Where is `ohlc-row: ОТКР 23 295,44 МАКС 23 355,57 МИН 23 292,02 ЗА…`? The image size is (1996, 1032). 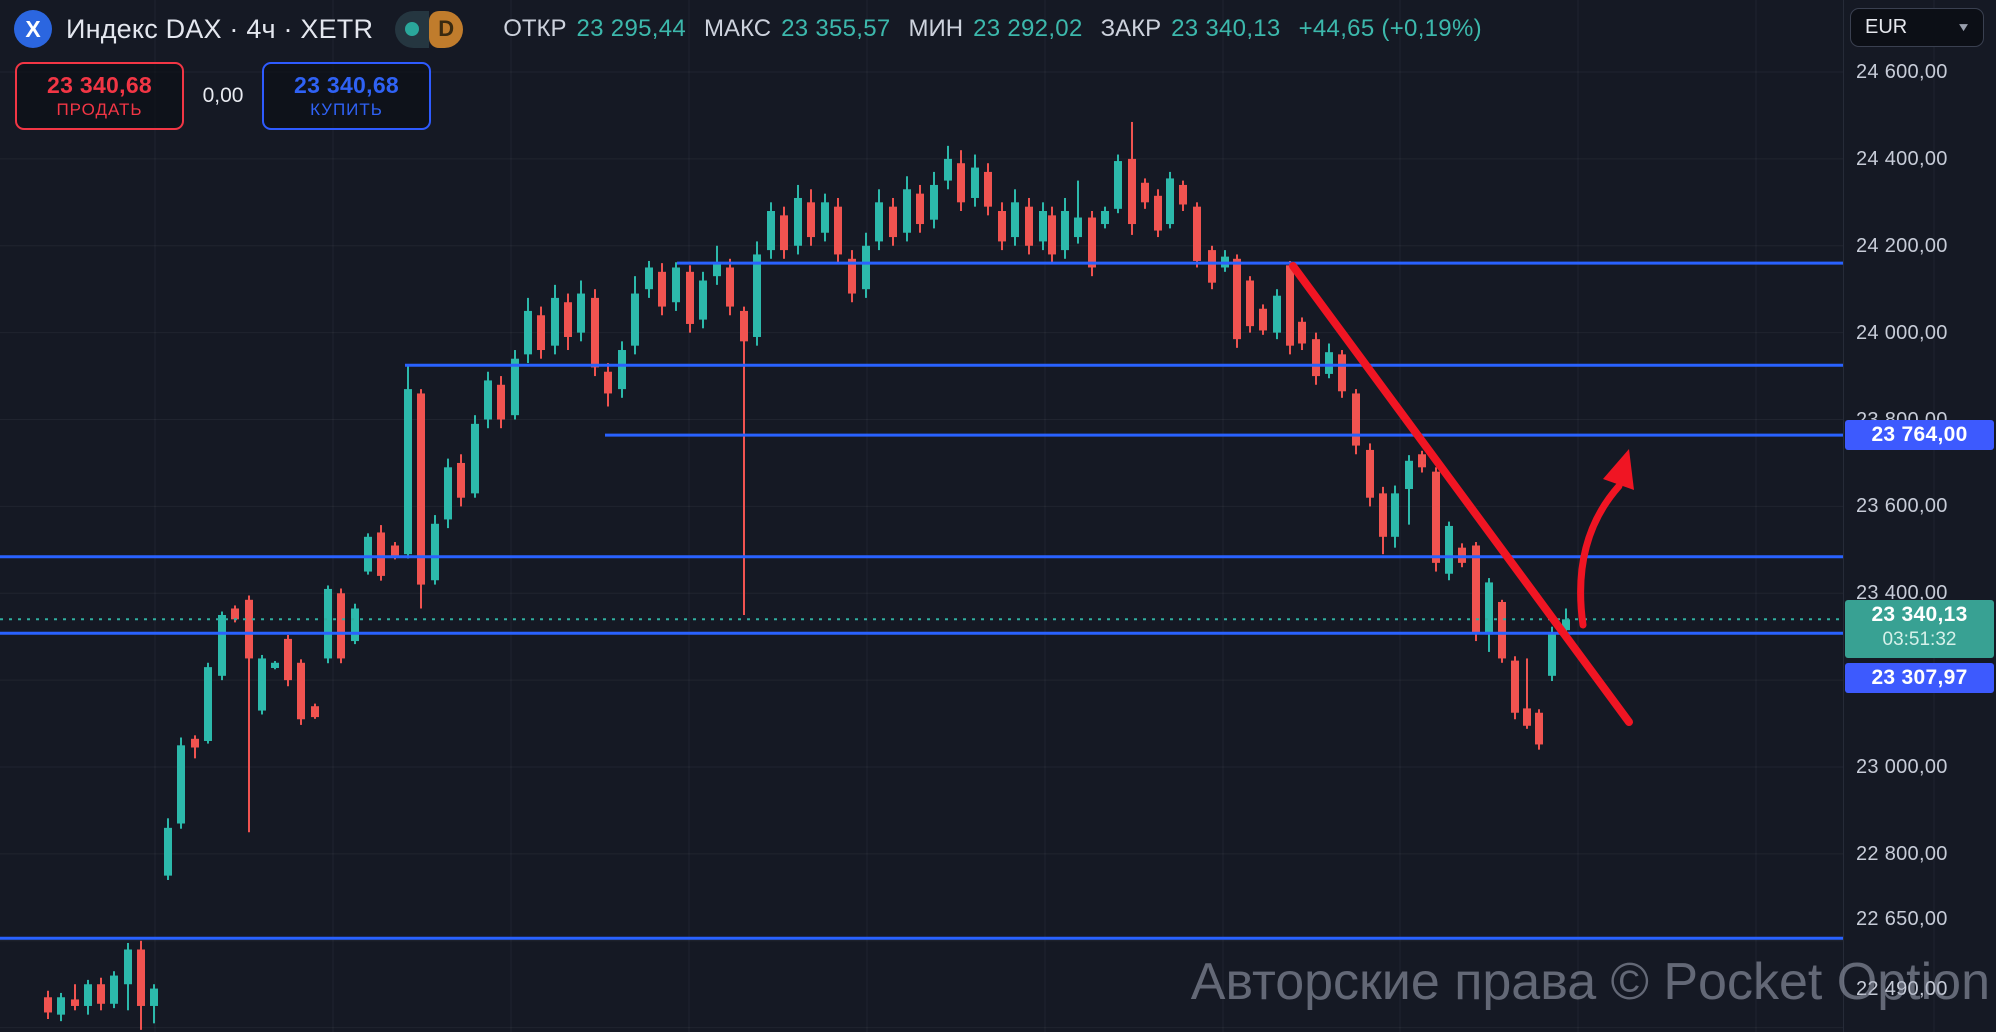 ohlc-row: ОТКР 23 295,44 МАКС 23 355,57 МИН 23 292,02 ЗА… is located at coordinates (992, 29).